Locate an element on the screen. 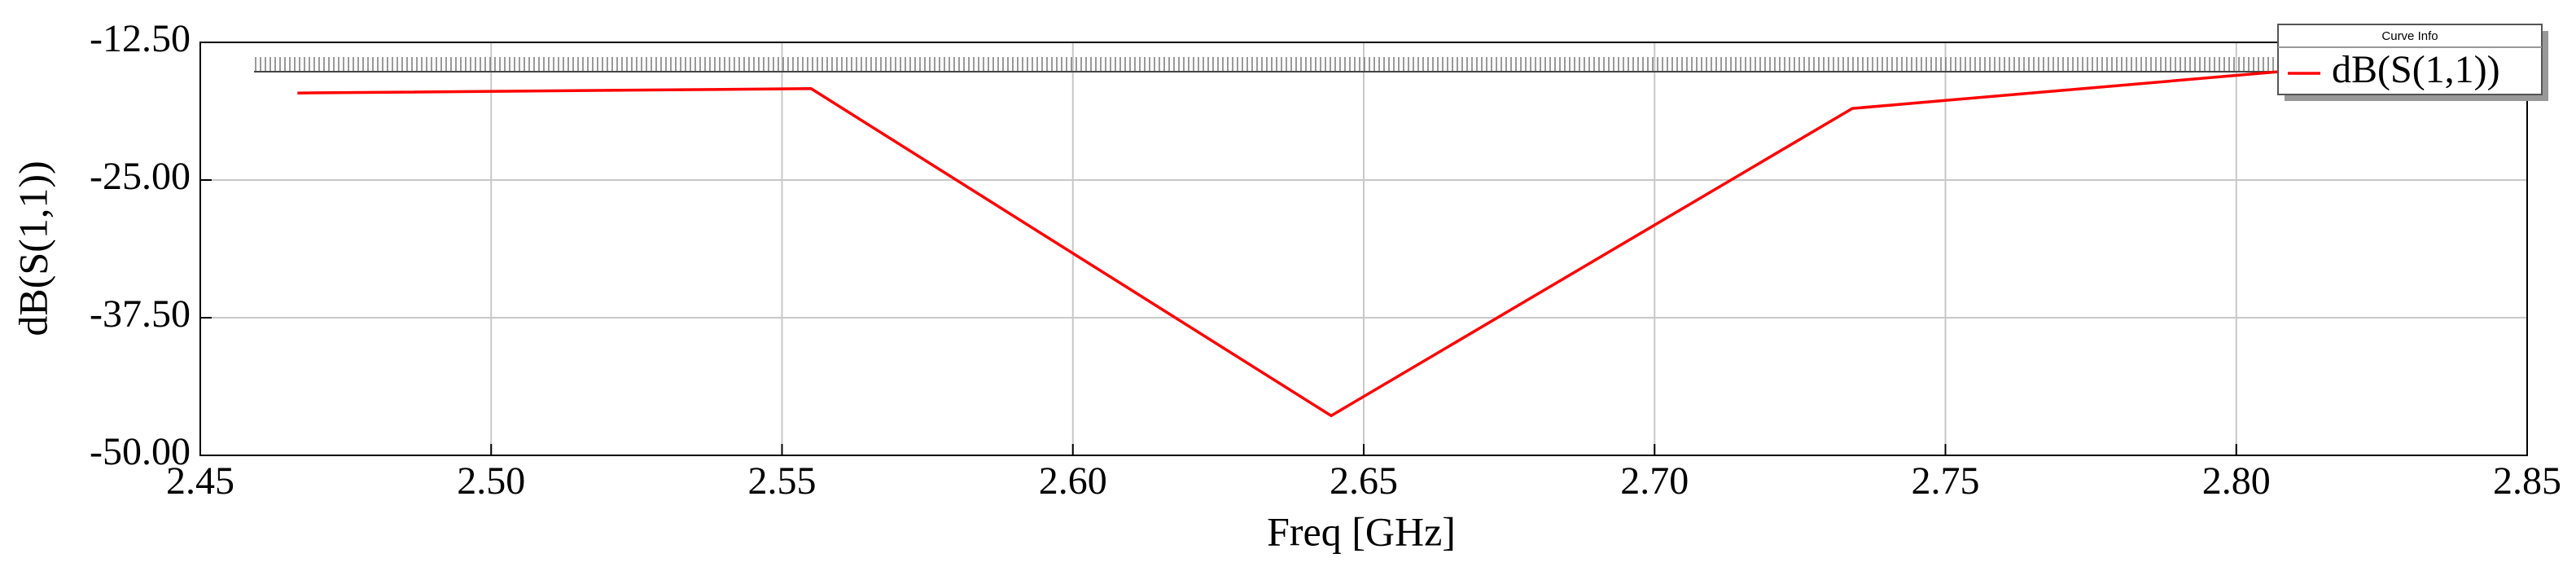 The width and height of the screenshot is (2576, 580). x-axis-label: Freq [GHz] is located at coordinates (1361, 531).